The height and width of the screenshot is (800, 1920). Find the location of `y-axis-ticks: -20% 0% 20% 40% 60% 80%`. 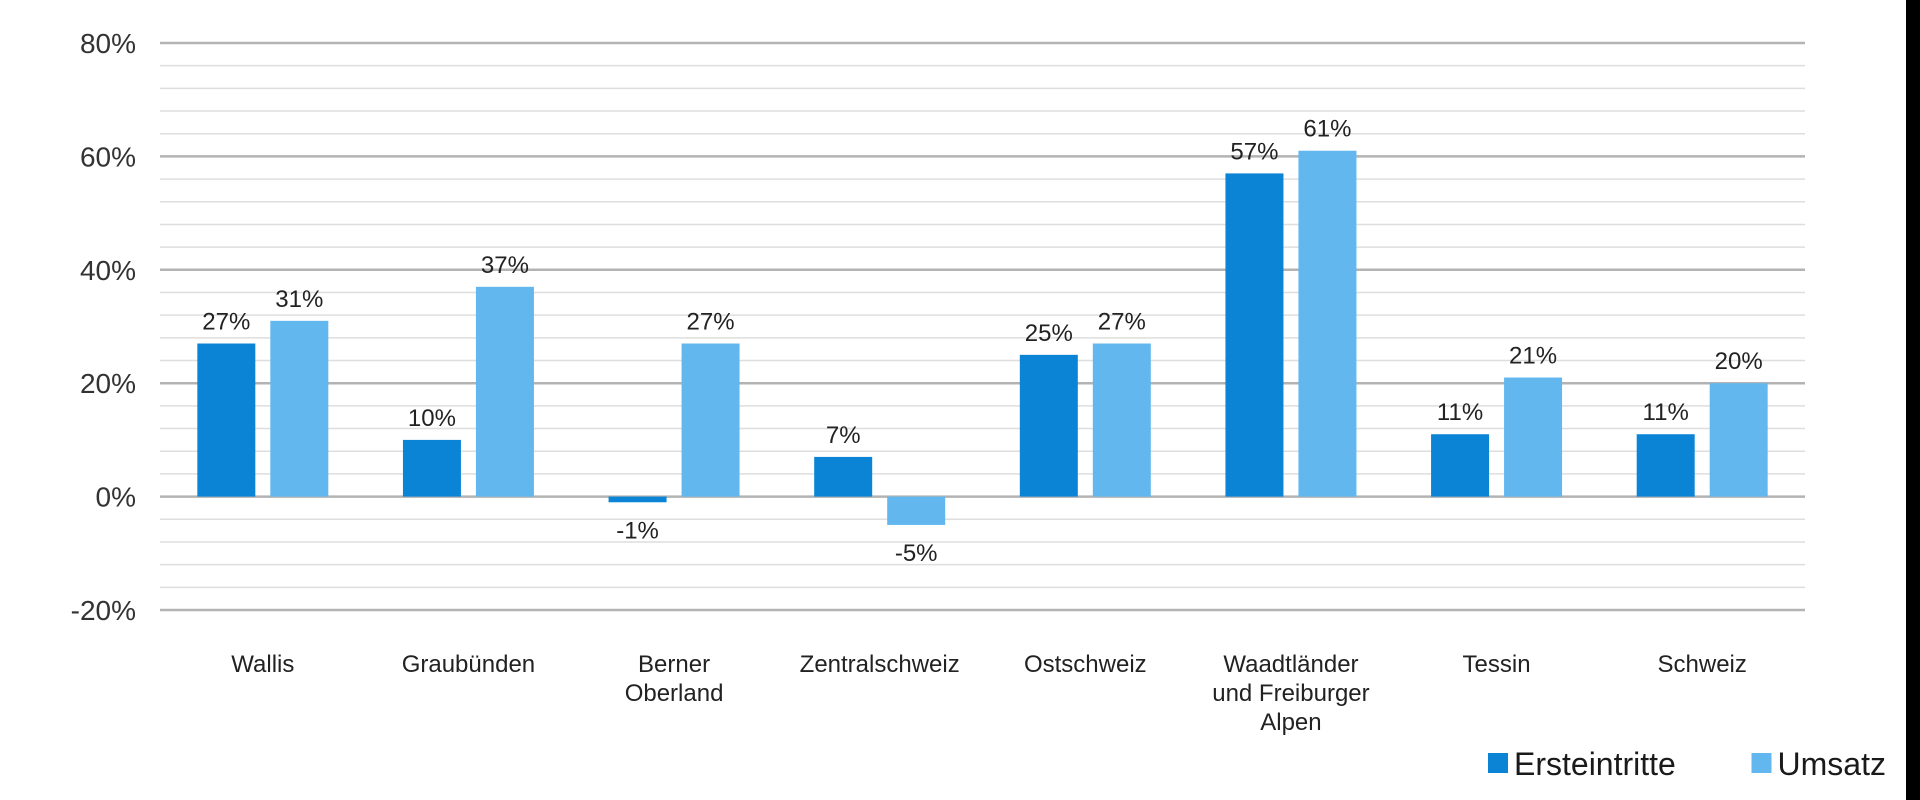

y-axis-ticks: -20% 0% 20% 40% 60% 80% is located at coordinates (103, 327).